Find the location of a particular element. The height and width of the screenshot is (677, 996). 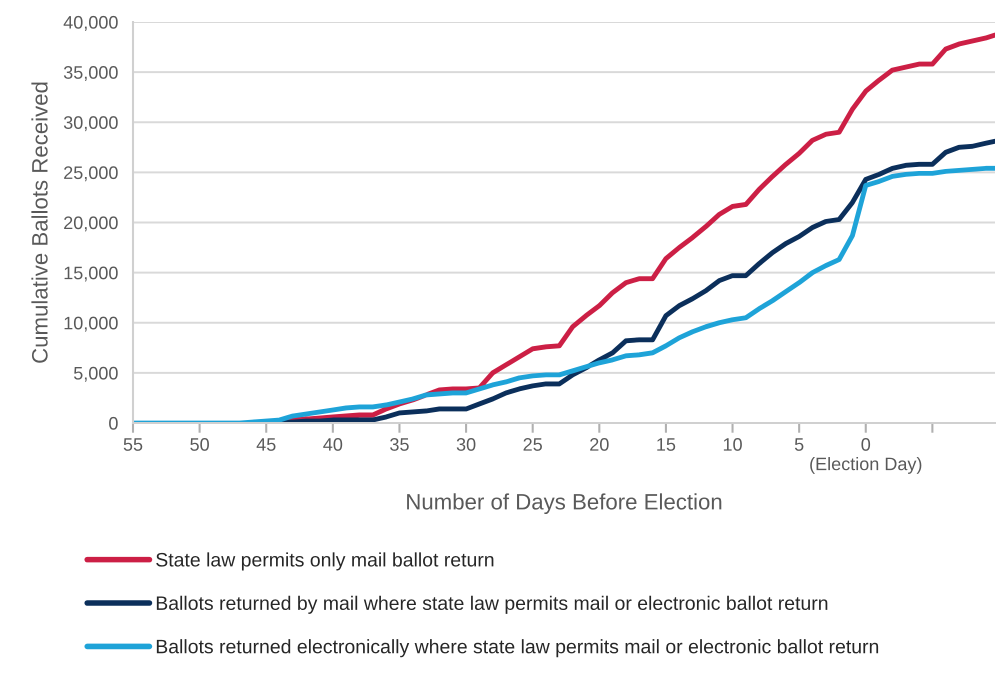

x-tick-label: 10 is located at coordinates (733, 444).